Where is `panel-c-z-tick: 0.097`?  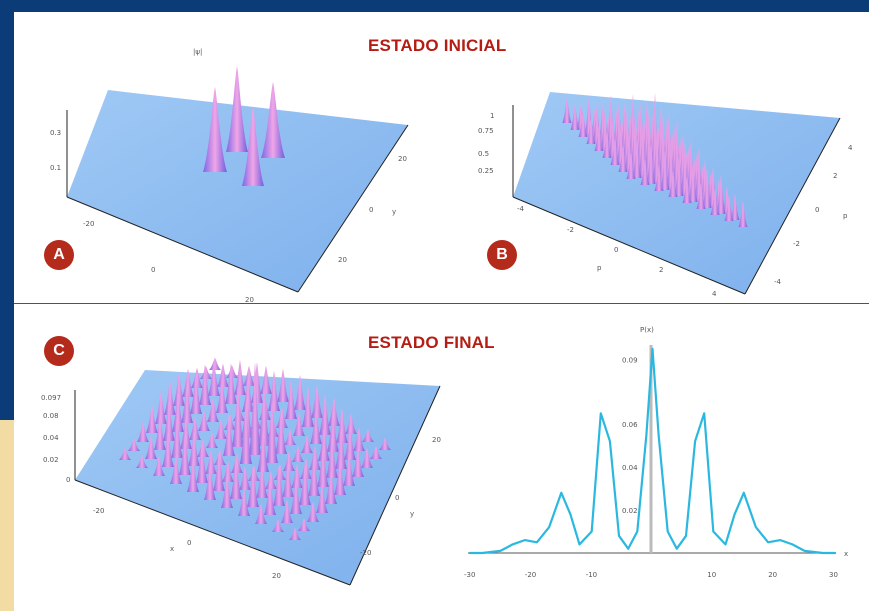 panel-c-z-tick: 0.097 is located at coordinates (51, 398).